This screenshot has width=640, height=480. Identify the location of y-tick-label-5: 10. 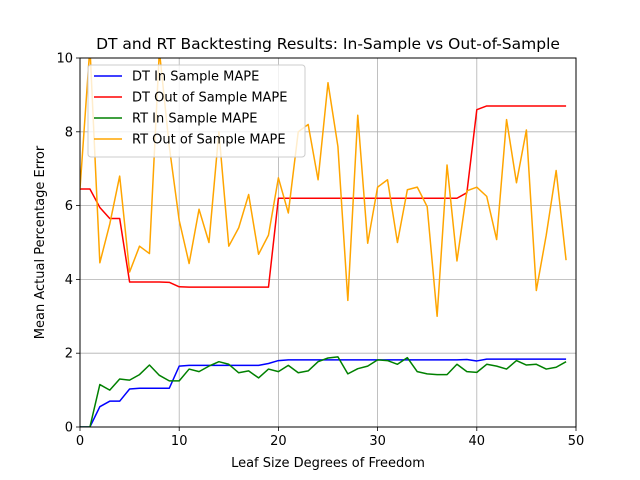
(64, 59).